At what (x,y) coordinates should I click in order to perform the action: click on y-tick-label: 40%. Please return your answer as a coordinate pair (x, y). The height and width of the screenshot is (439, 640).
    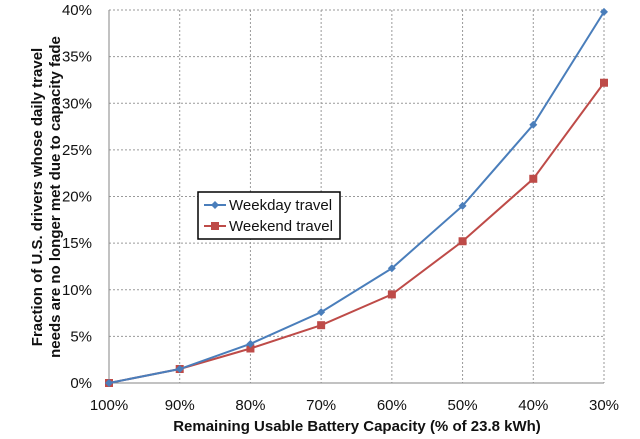
    Looking at the image, I should click on (77, 10).